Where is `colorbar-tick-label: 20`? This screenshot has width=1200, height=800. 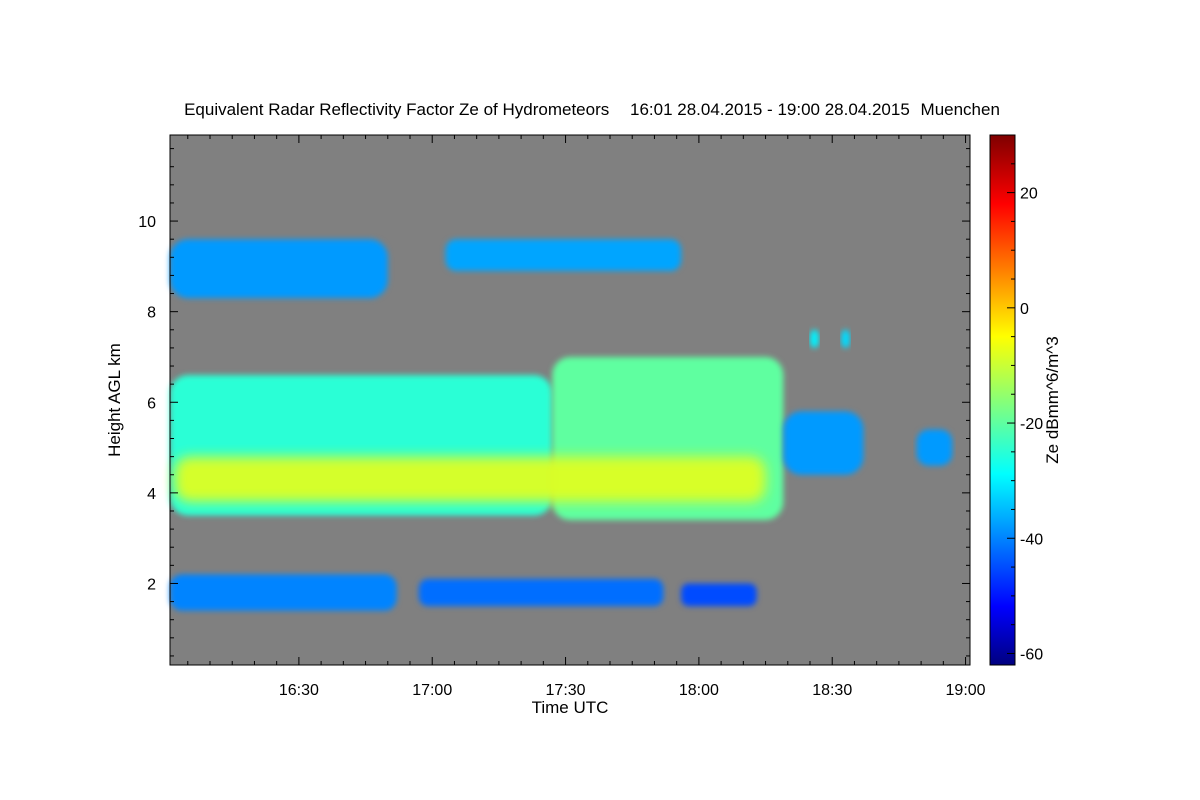 colorbar-tick-label: 20 is located at coordinates (1029, 194).